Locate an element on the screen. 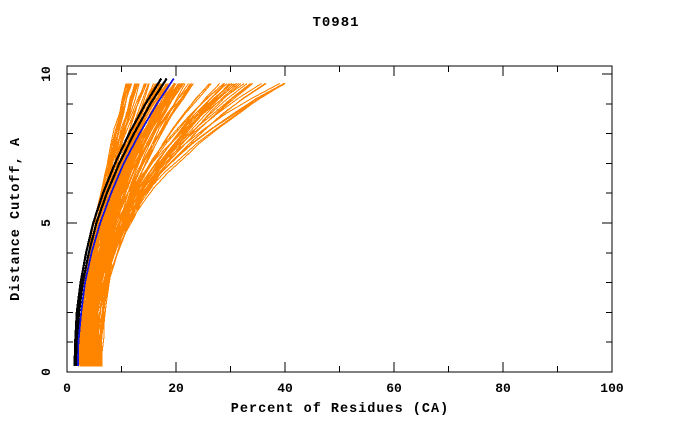 The height and width of the screenshot is (440, 680). x-tick-label: 80 is located at coordinates (503, 388).